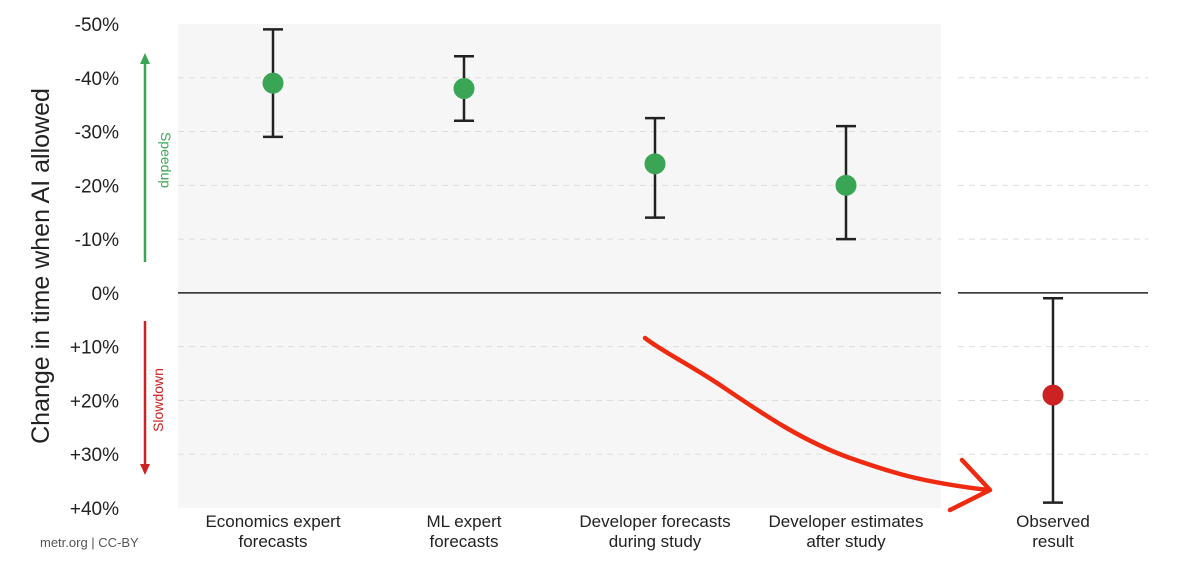 The height and width of the screenshot is (569, 1181). Describe the element at coordinates (1053, 521) in the screenshot. I see `x-category-label: Observed` at that location.